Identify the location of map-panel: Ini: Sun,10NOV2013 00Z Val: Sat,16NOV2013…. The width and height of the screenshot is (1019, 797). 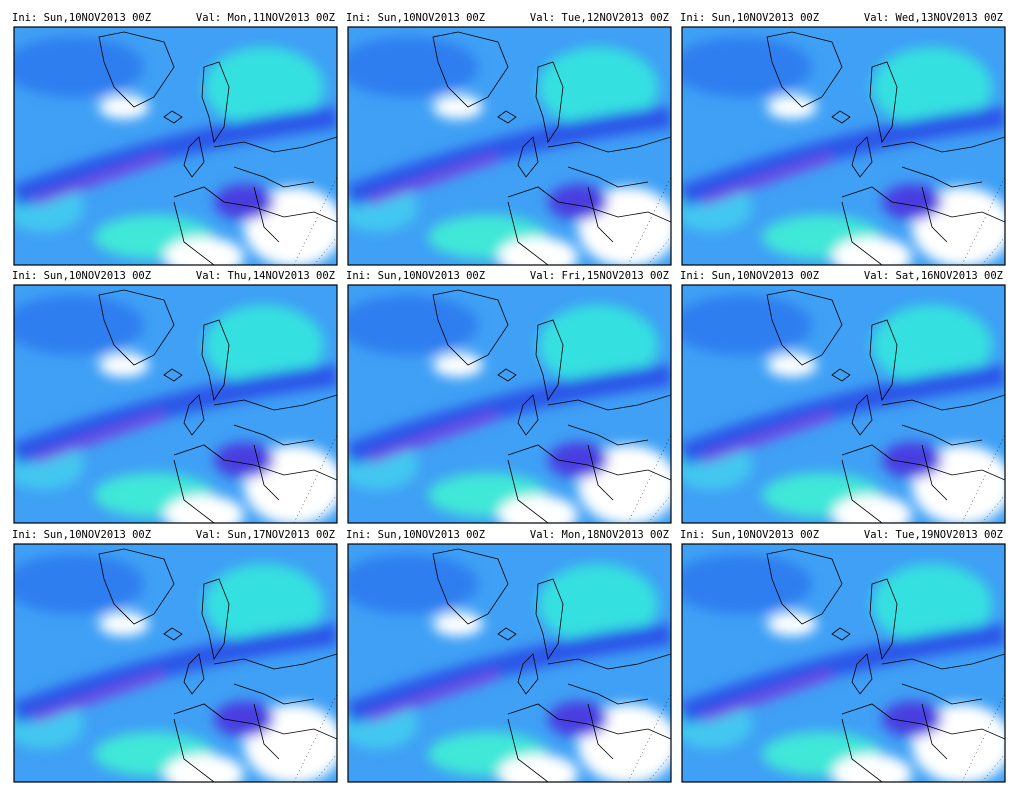
(842, 402).